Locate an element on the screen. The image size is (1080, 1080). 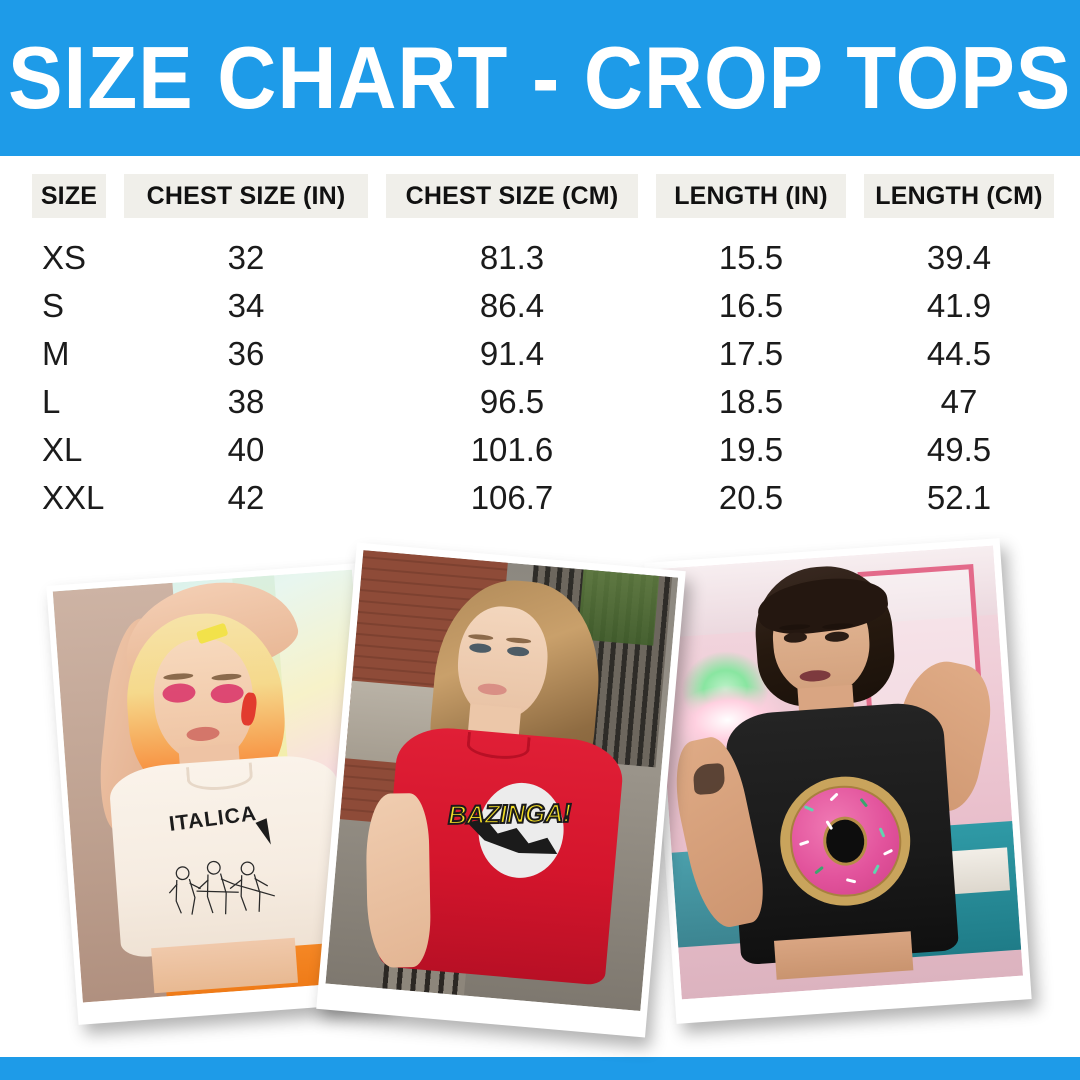
cell-length-cm: 52.1 is located at coordinates (959, 497).